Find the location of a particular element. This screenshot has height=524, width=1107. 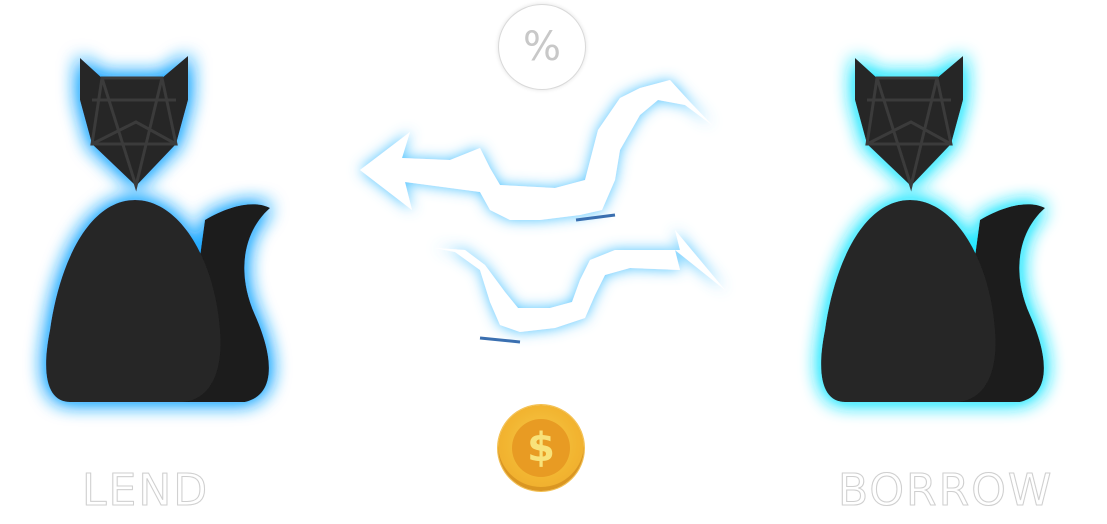

percent-icon: % is located at coordinates (542, 47).